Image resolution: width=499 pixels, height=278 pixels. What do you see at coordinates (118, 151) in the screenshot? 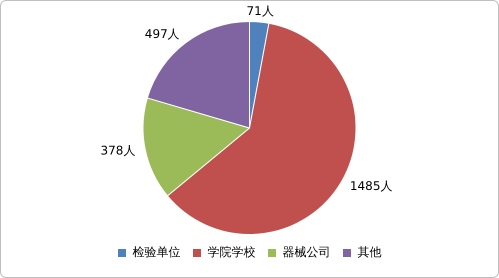
I see `data-label: 378人` at bounding box center [118, 151].